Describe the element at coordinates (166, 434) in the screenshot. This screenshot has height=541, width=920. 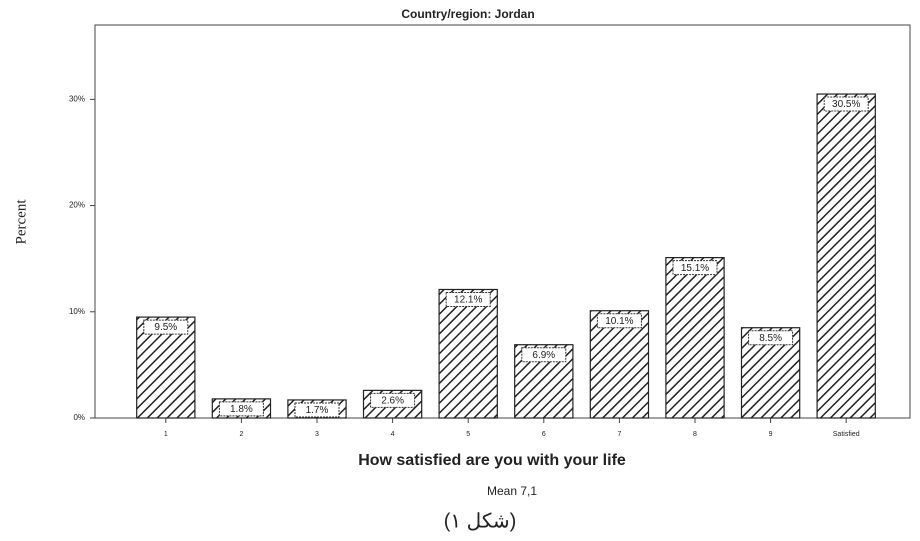
I see `x-tick-label: 1` at that location.